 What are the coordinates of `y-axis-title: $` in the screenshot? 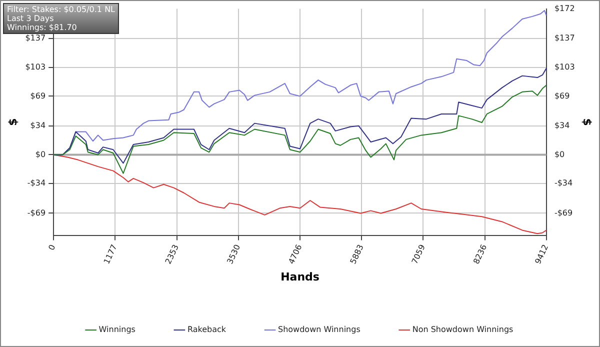 It's located at (13, 122).